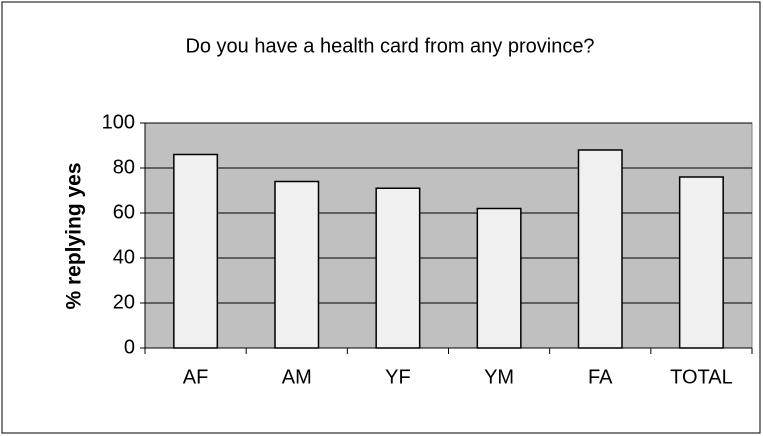 This screenshot has width=763, height=436. What do you see at coordinates (124, 212) in the screenshot?
I see `y-tick-label: 60` at bounding box center [124, 212].